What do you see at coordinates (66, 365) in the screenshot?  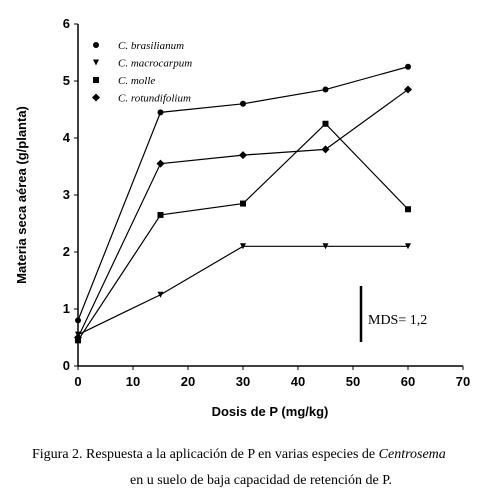 I see `y-tick-label: 0` at bounding box center [66, 365].